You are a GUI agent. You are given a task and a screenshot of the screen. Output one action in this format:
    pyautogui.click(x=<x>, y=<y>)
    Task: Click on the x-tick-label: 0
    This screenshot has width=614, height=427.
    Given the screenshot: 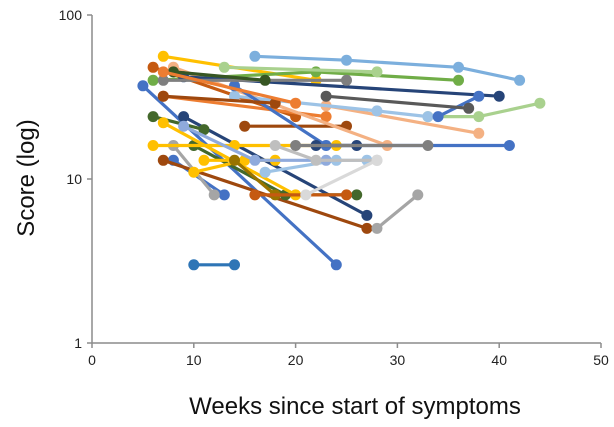 What is the action you would take?
    pyautogui.click(x=92, y=360)
    